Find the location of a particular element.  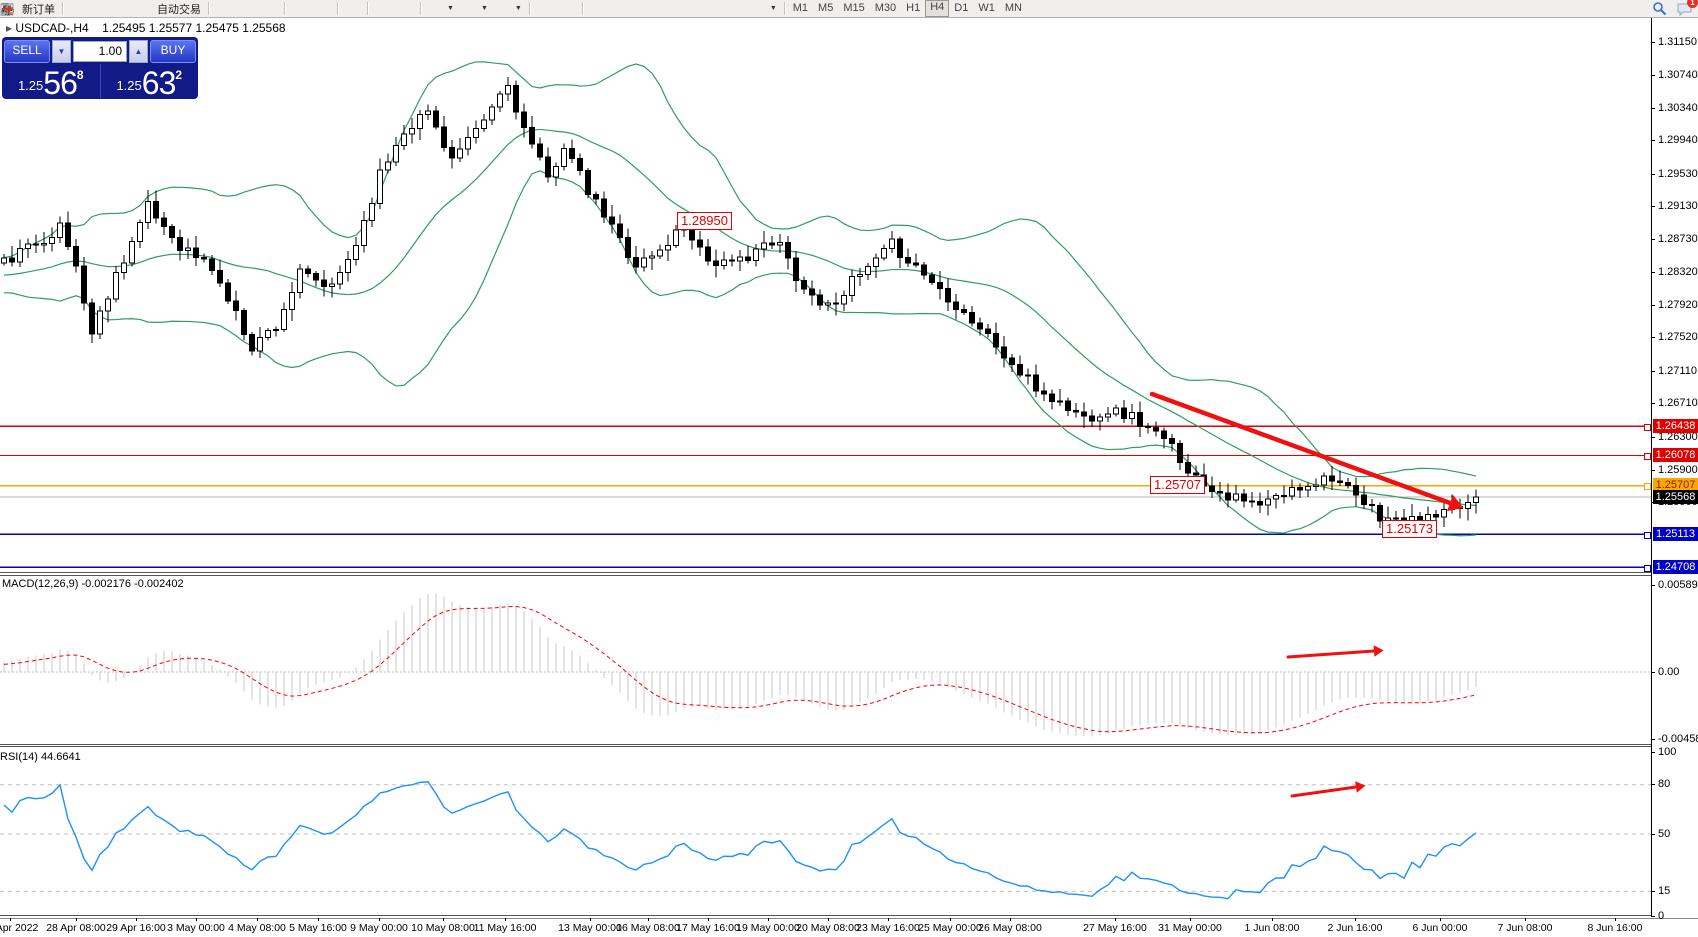

periods-button: ▼ is located at coordinates (246, 8).